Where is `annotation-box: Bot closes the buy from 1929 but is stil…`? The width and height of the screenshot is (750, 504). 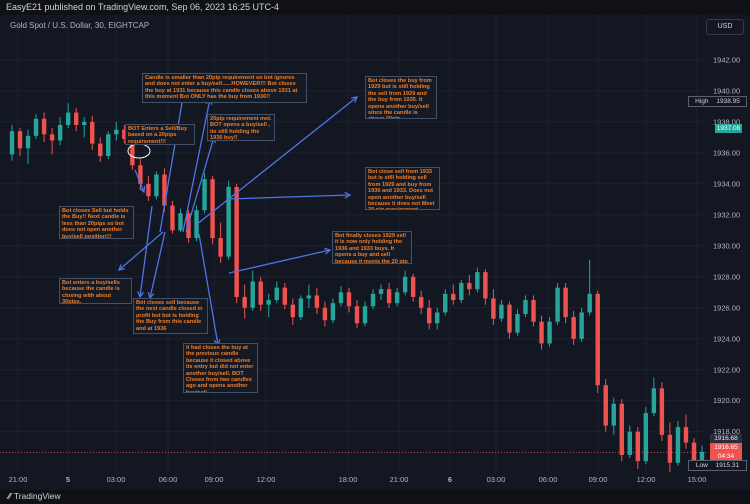
annotation-box: Bot closes the buy from 1929 but is stil… is located at coordinates (401, 97).